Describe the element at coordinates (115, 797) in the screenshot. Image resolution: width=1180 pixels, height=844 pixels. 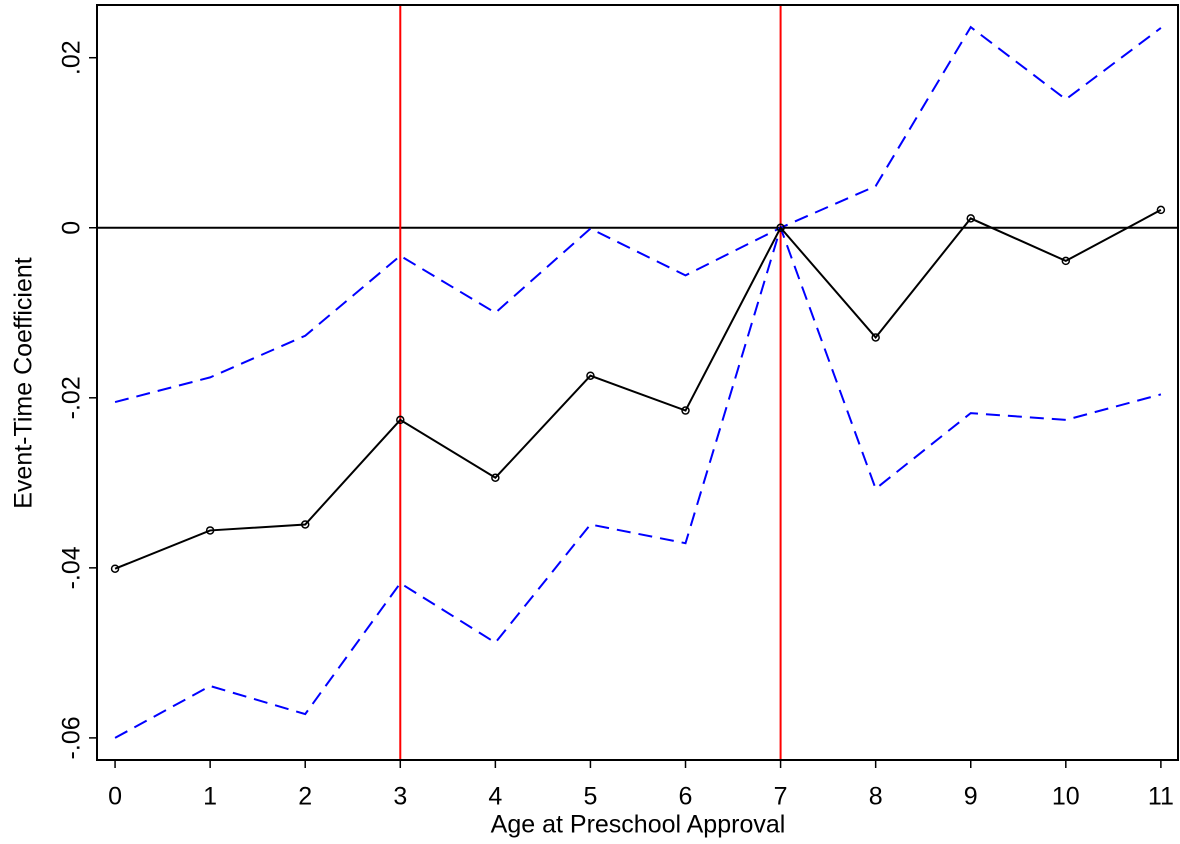
I see `x-tick-label: 0` at that location.